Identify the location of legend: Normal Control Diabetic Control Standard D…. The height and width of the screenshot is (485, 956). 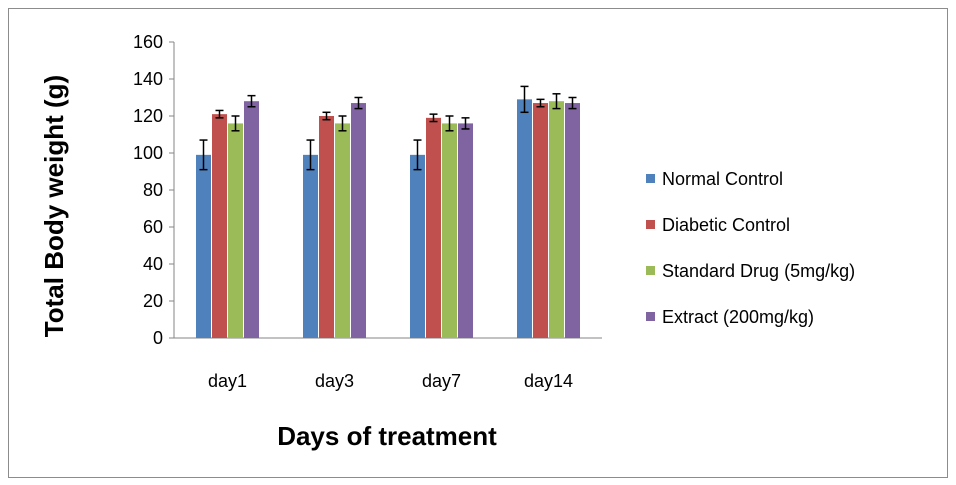
(750, 248).